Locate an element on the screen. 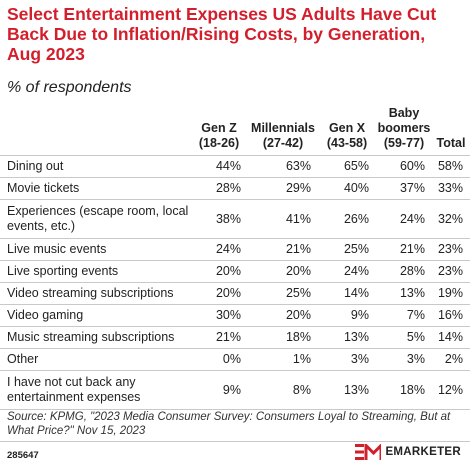 The image size is (470, 467). table-cell: 29% is located at coordinates (298, 188).